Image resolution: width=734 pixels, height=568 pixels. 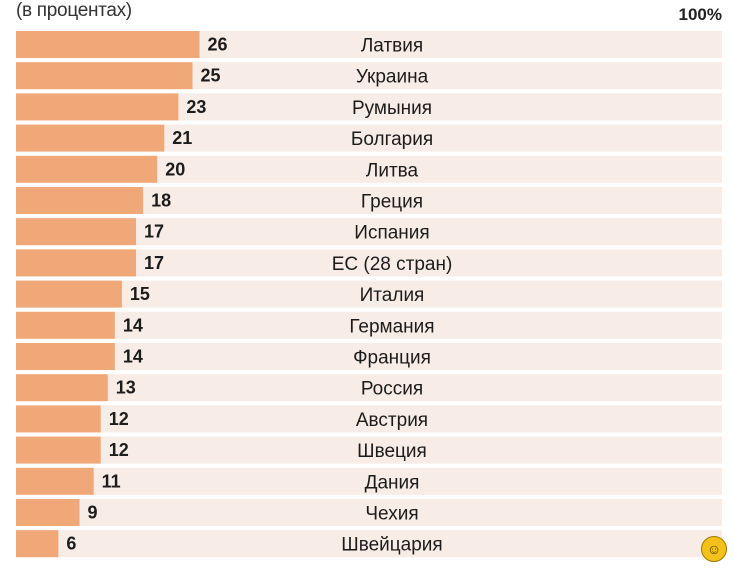 What do you see at coordinates (392, 170) in the screenshot?
I see `category-label: Литва` at bounding box center [392, 170].